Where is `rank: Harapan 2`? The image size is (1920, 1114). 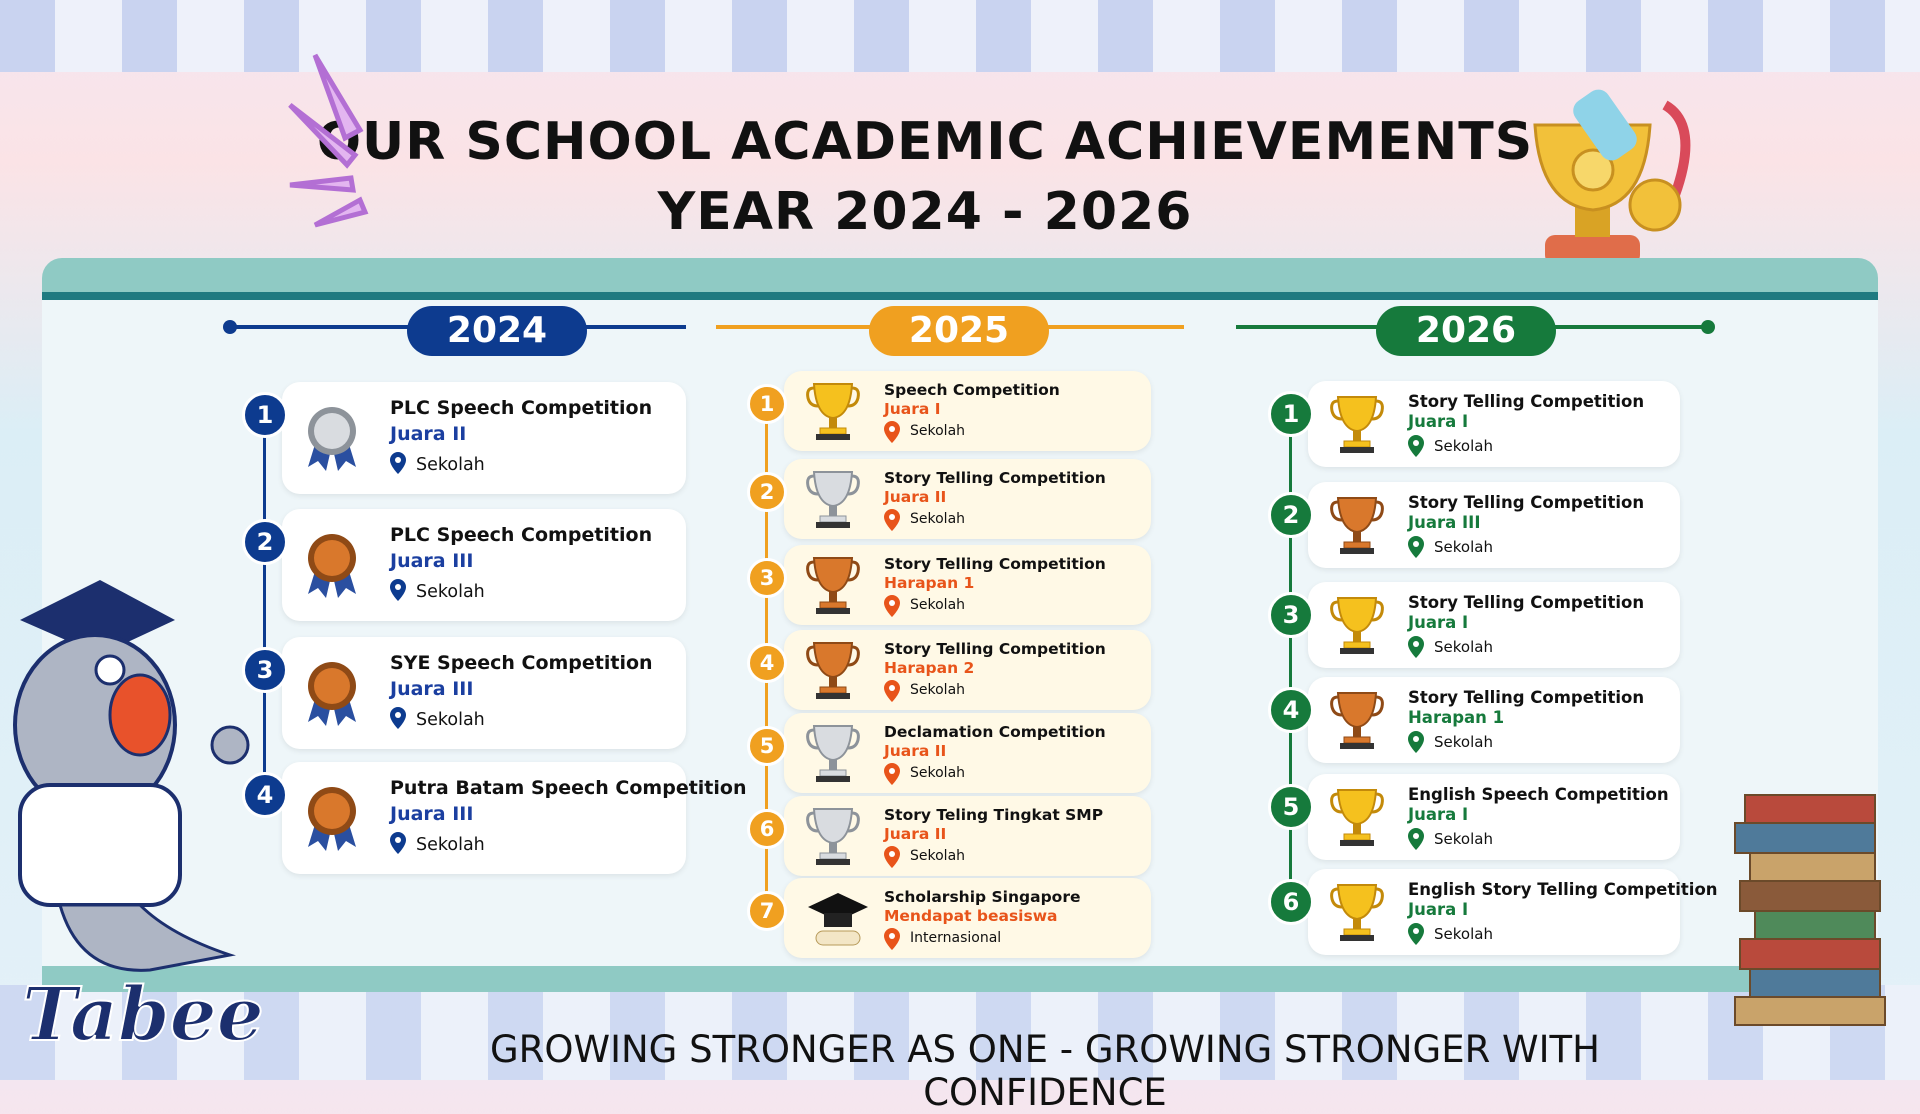
rank: Harapan 2 is located at coordinates (929, 668).